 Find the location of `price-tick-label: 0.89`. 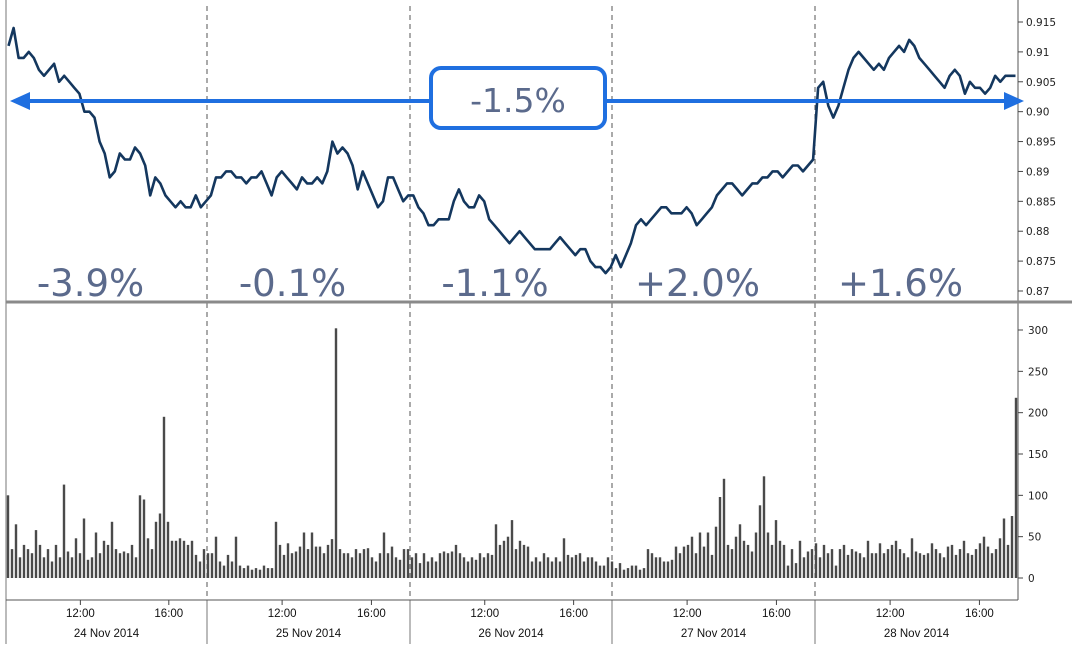

price-tick-label: 0.89 is located at coordinates (1037, 172).